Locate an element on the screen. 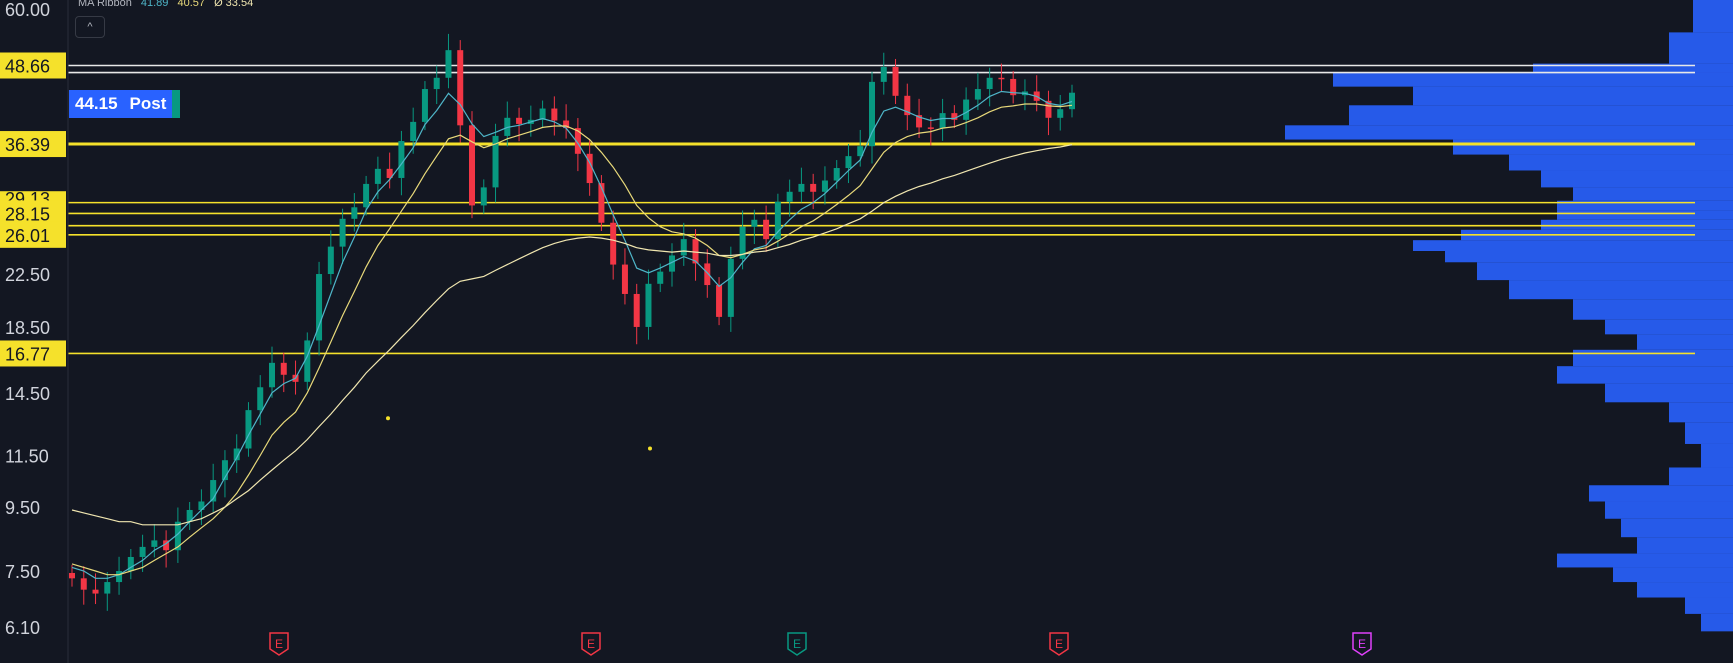 The image size is (1733, 663). y-axis-tick-label: 18.50 is located at coordinates (27, 328).